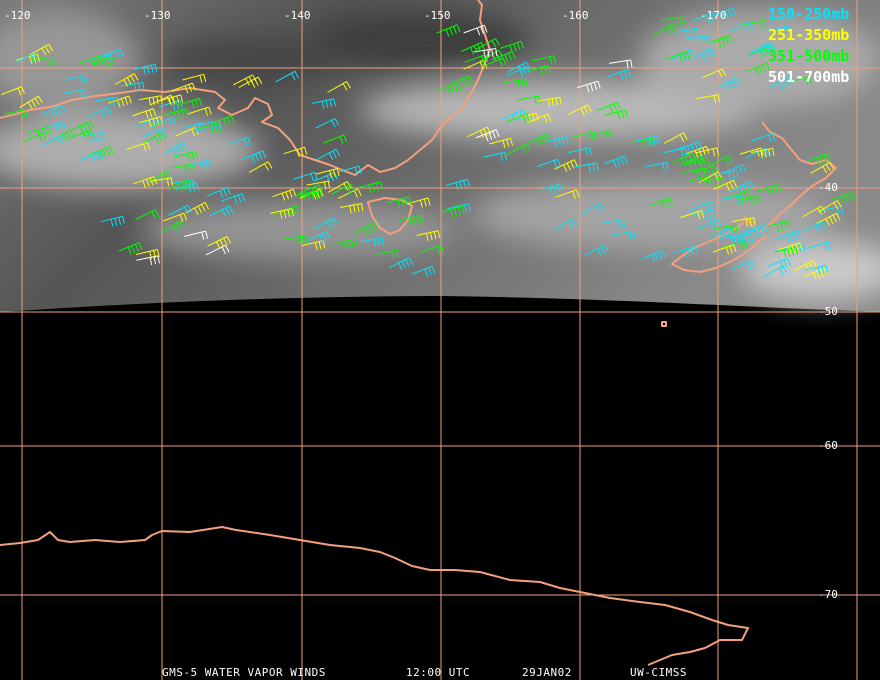 This screenshot has width=880, height=680. What do you see at coordinates (808, 77) in the screenshot?
I see `legend-501-700: 501-700mb` at bounding box center [808, 77].